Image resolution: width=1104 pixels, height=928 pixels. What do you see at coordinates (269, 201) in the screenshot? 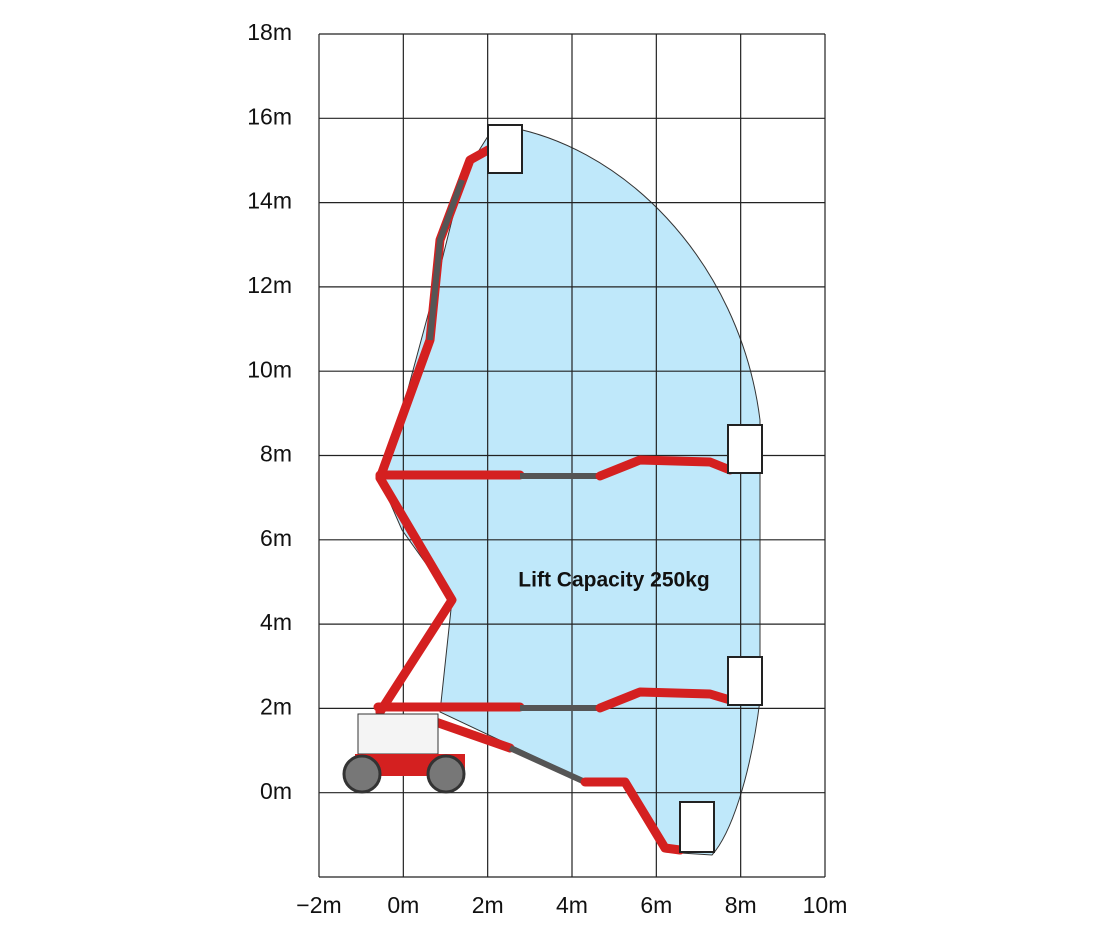
I see `y-tick-label: 14m` at bounding box center [269, 201].